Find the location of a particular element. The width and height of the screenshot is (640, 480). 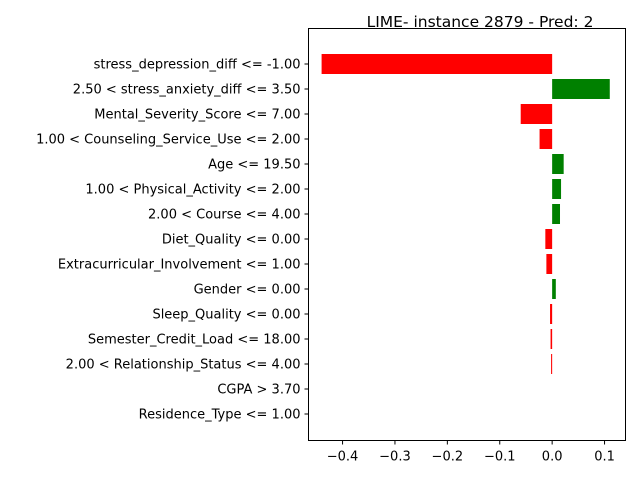

y-tick-label-2: Mental_Severity_Score <= 7.00 is located at coordinates (197, 115).